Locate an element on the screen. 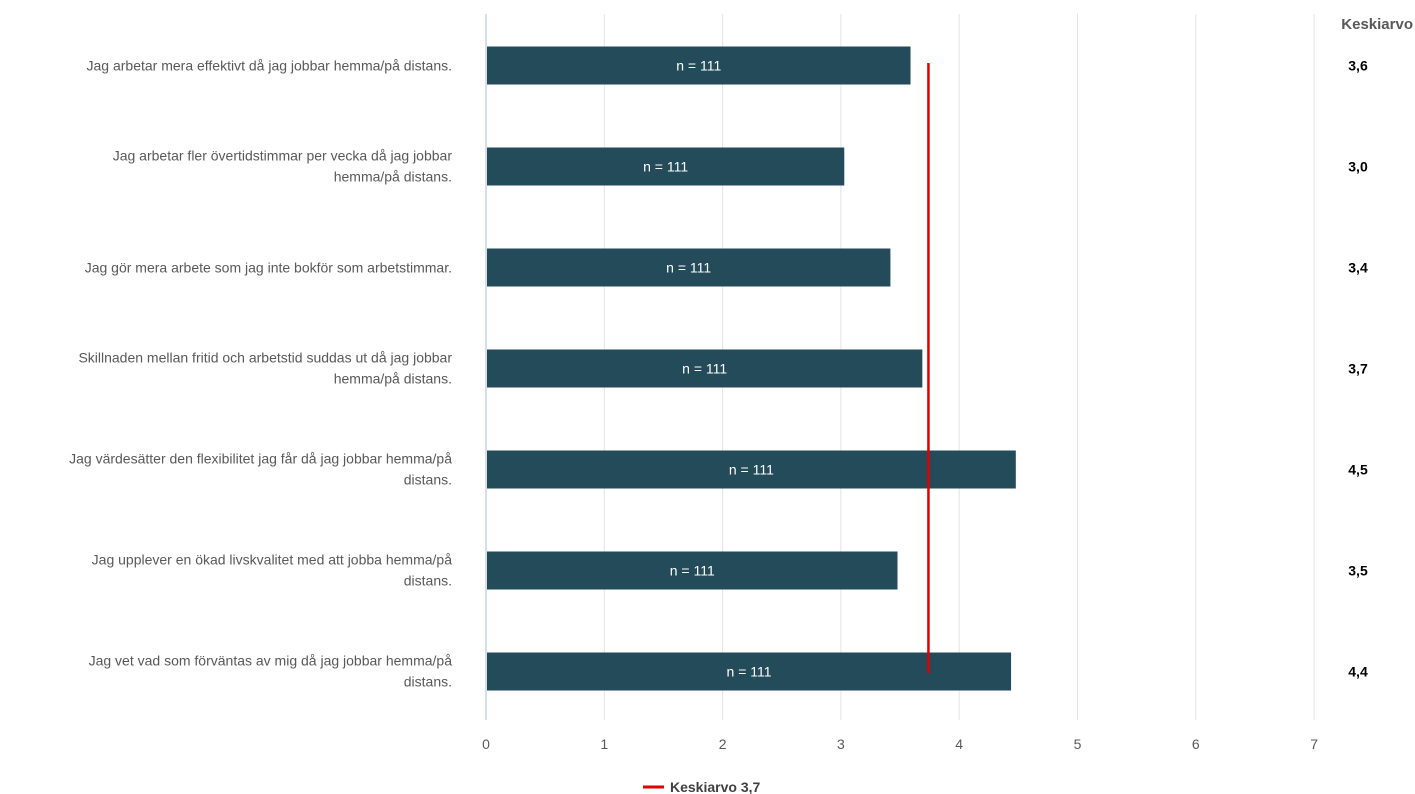 The width and height of the screenshot is (1415, 794). average-value: 3,7 is located at coordinates (1358, 369).